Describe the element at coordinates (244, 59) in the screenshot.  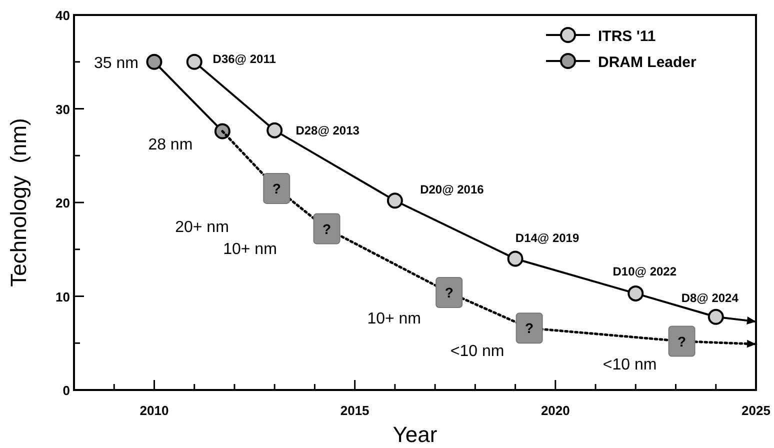
I see `annotation: D36@ 2011` at that location.